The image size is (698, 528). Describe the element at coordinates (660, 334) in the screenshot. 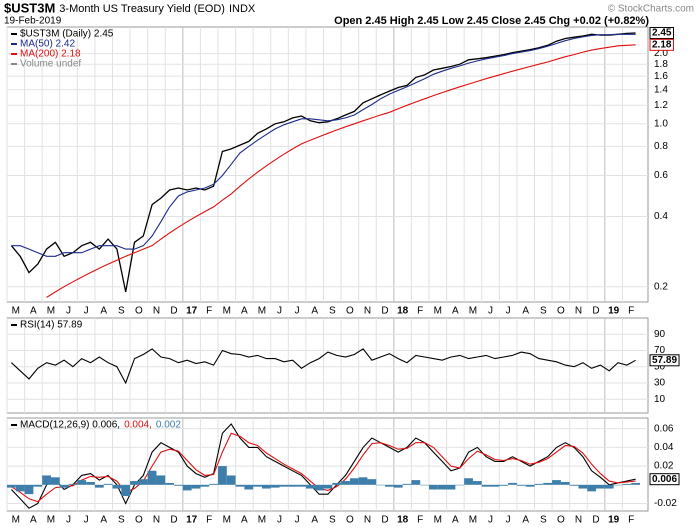

I see `y-tick-label: 90` at that location.